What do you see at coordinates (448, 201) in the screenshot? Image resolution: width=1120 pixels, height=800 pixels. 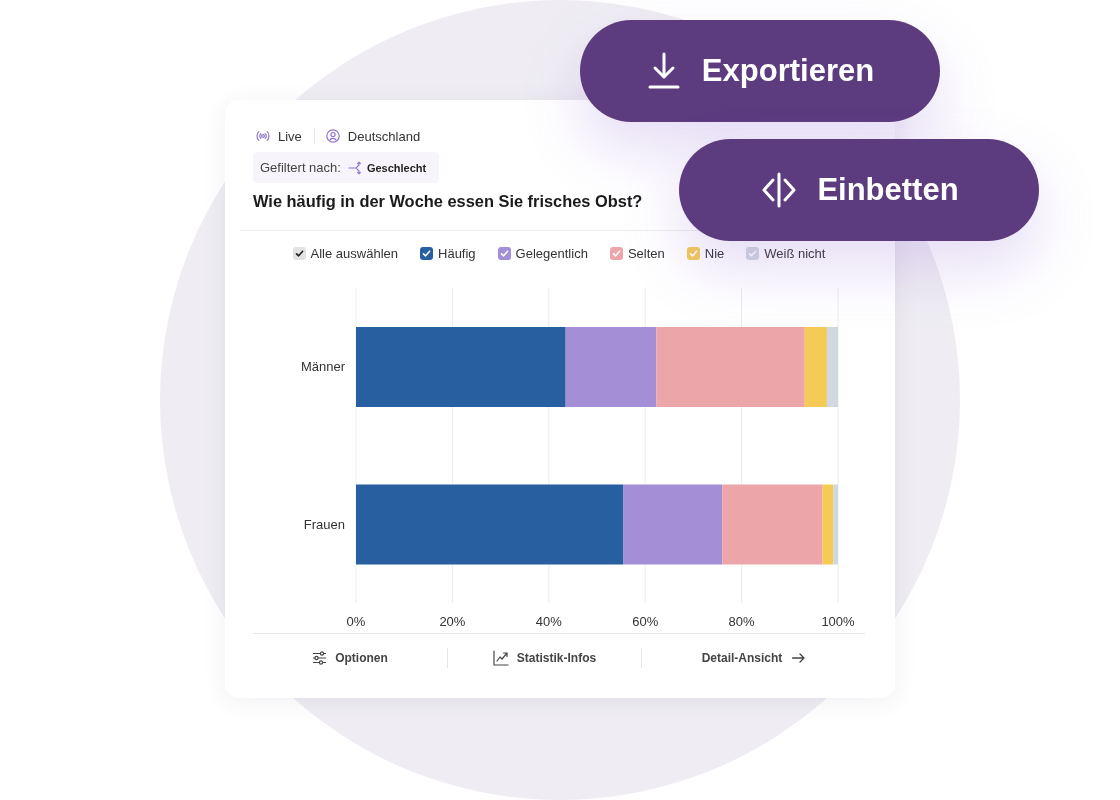 I see `chart-title: Wie häufig in der Woche essen Sie frisches Obst?` at bounding box center [448, 201].